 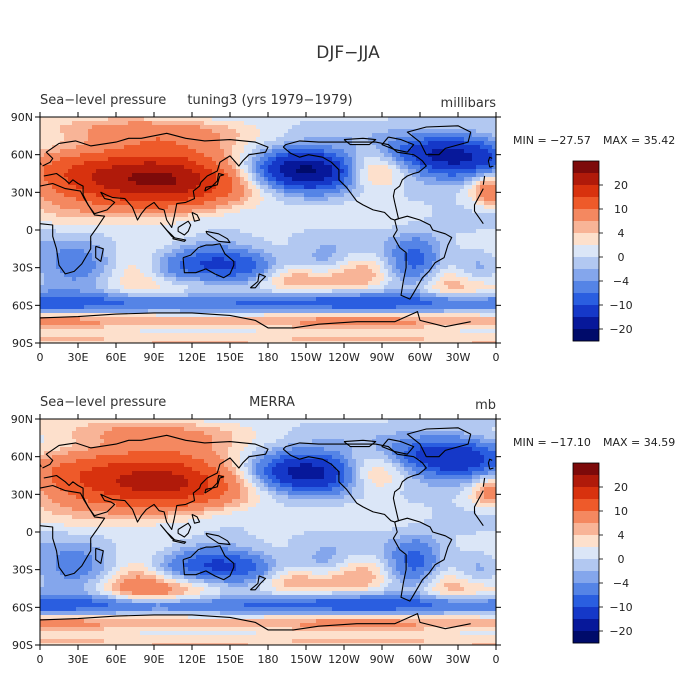 I want to click on colorbar-label: 10, so click(x=621, y=511).